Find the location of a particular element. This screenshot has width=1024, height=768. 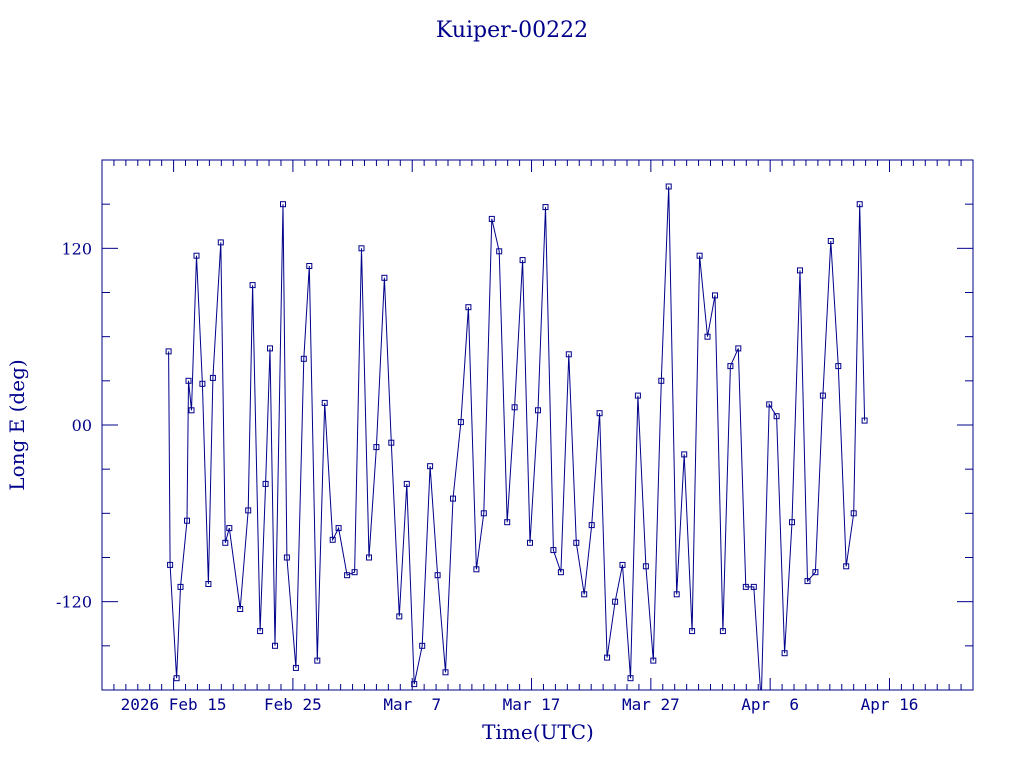

y-tick-label: 120 is located at coordinates (76, 248).